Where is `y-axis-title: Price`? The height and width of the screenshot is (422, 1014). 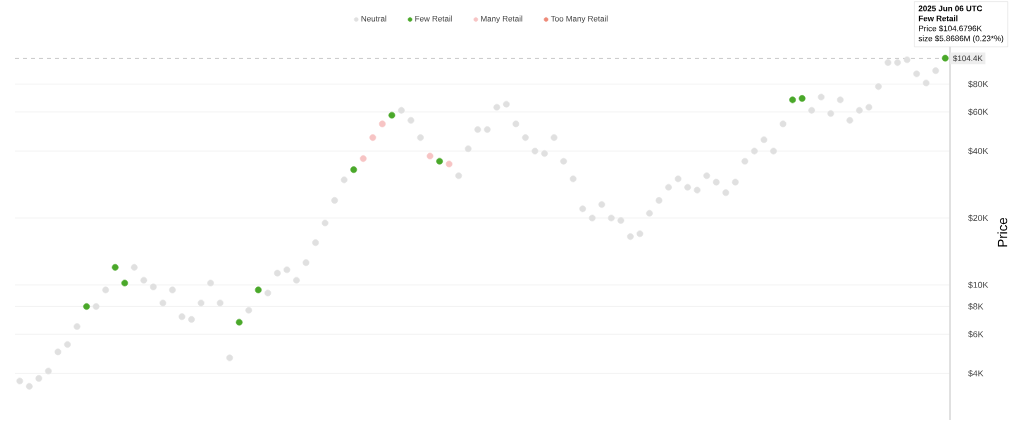 y-axis-title: Price is located at coordinates (1002, 232).